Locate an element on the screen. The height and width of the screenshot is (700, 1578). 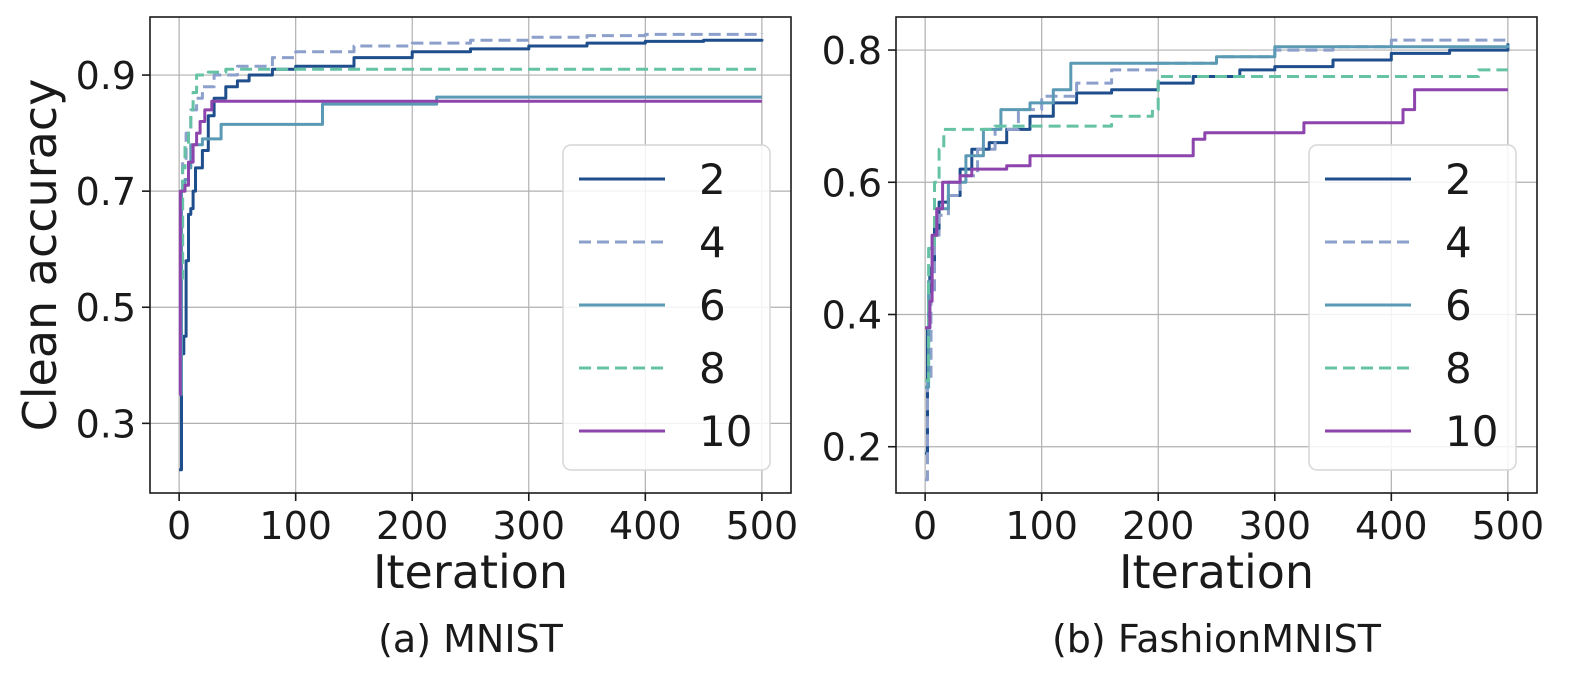
y-tick-label: 0.2 is located at coordinates (852, 448).